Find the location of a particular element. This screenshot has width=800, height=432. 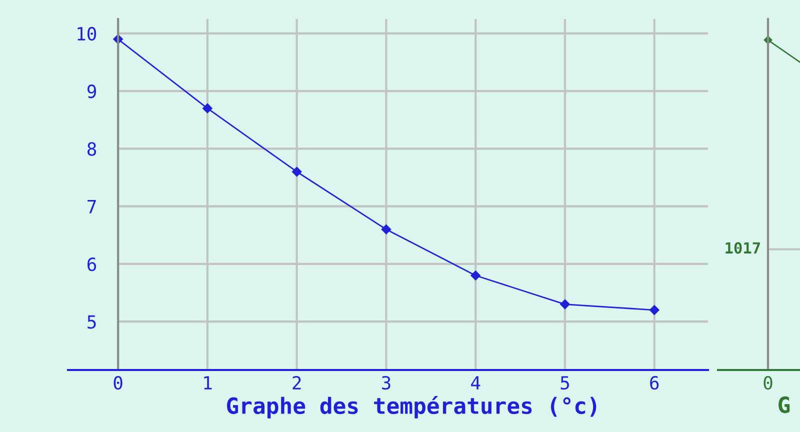

x-tick-label: 5 is located at coordinates (564, 383).